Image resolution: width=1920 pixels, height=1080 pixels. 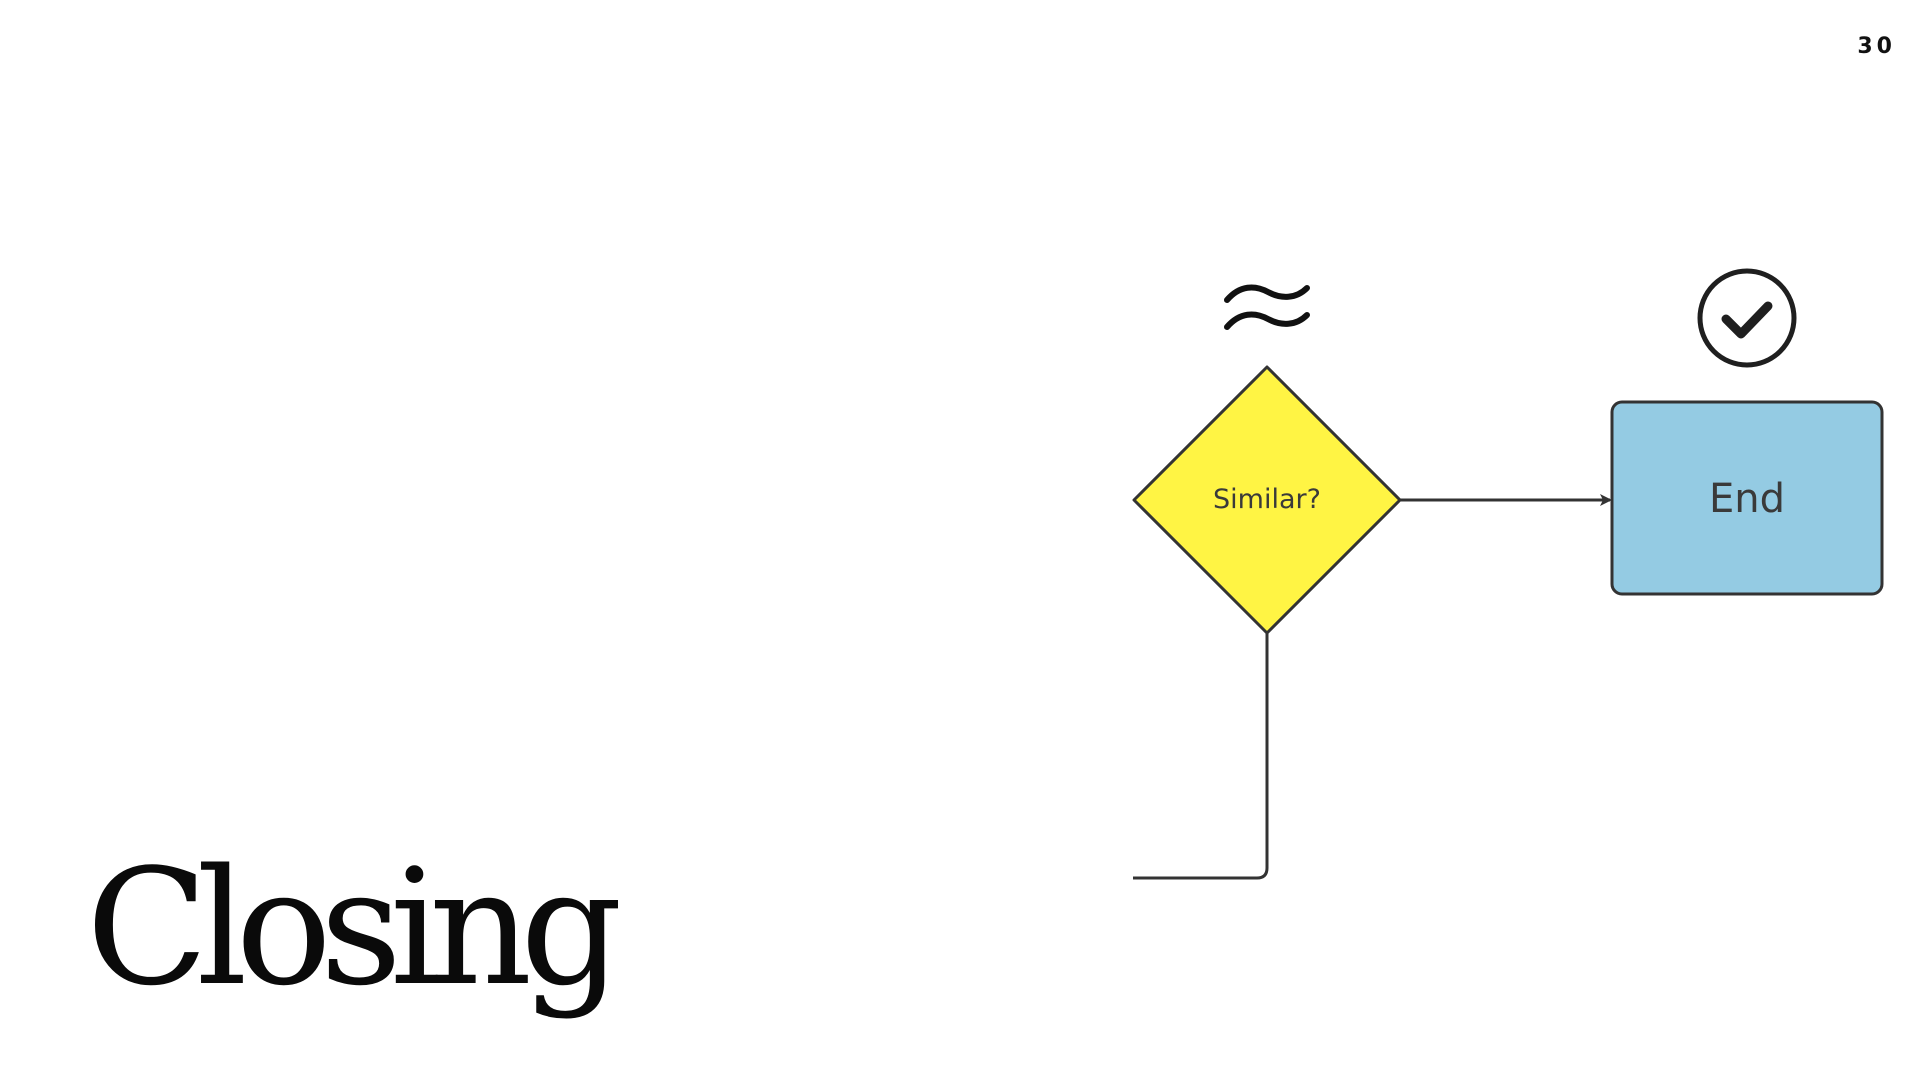 What do you see at coordinates (1201, 756) in the screenshot?
I see `connector-decision-down` at bounding box center [1201, 756].